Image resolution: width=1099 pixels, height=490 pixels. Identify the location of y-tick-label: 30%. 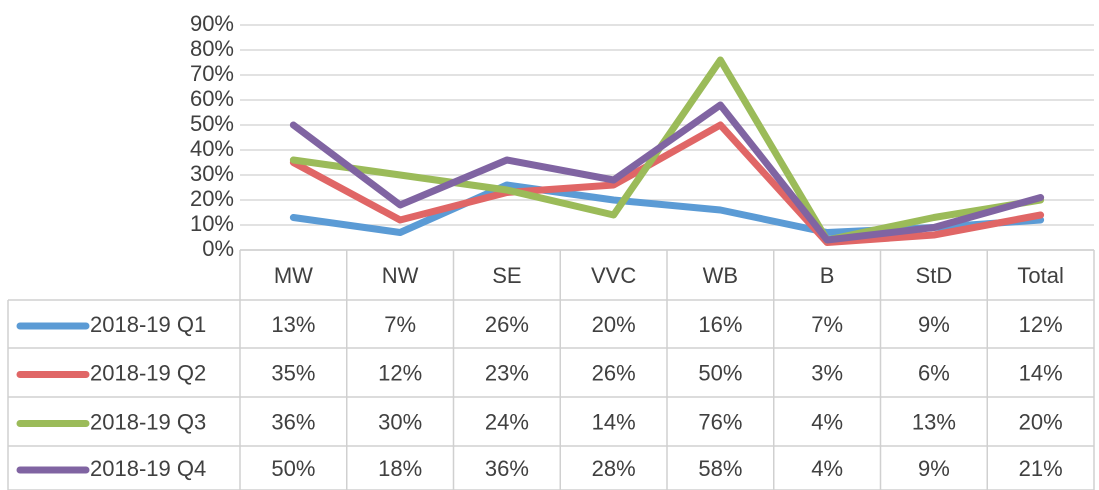
(212, 173).